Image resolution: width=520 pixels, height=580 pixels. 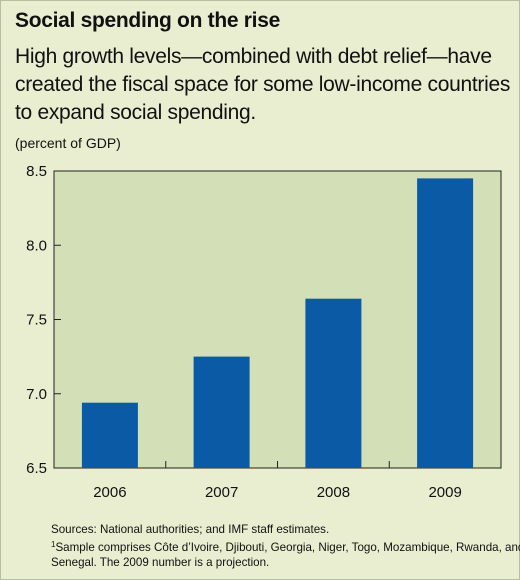 What do you see at coordinates (36, 394) in the screenshot?
I see `y-tick-label: 7.0` at bounding box center [36, 394].